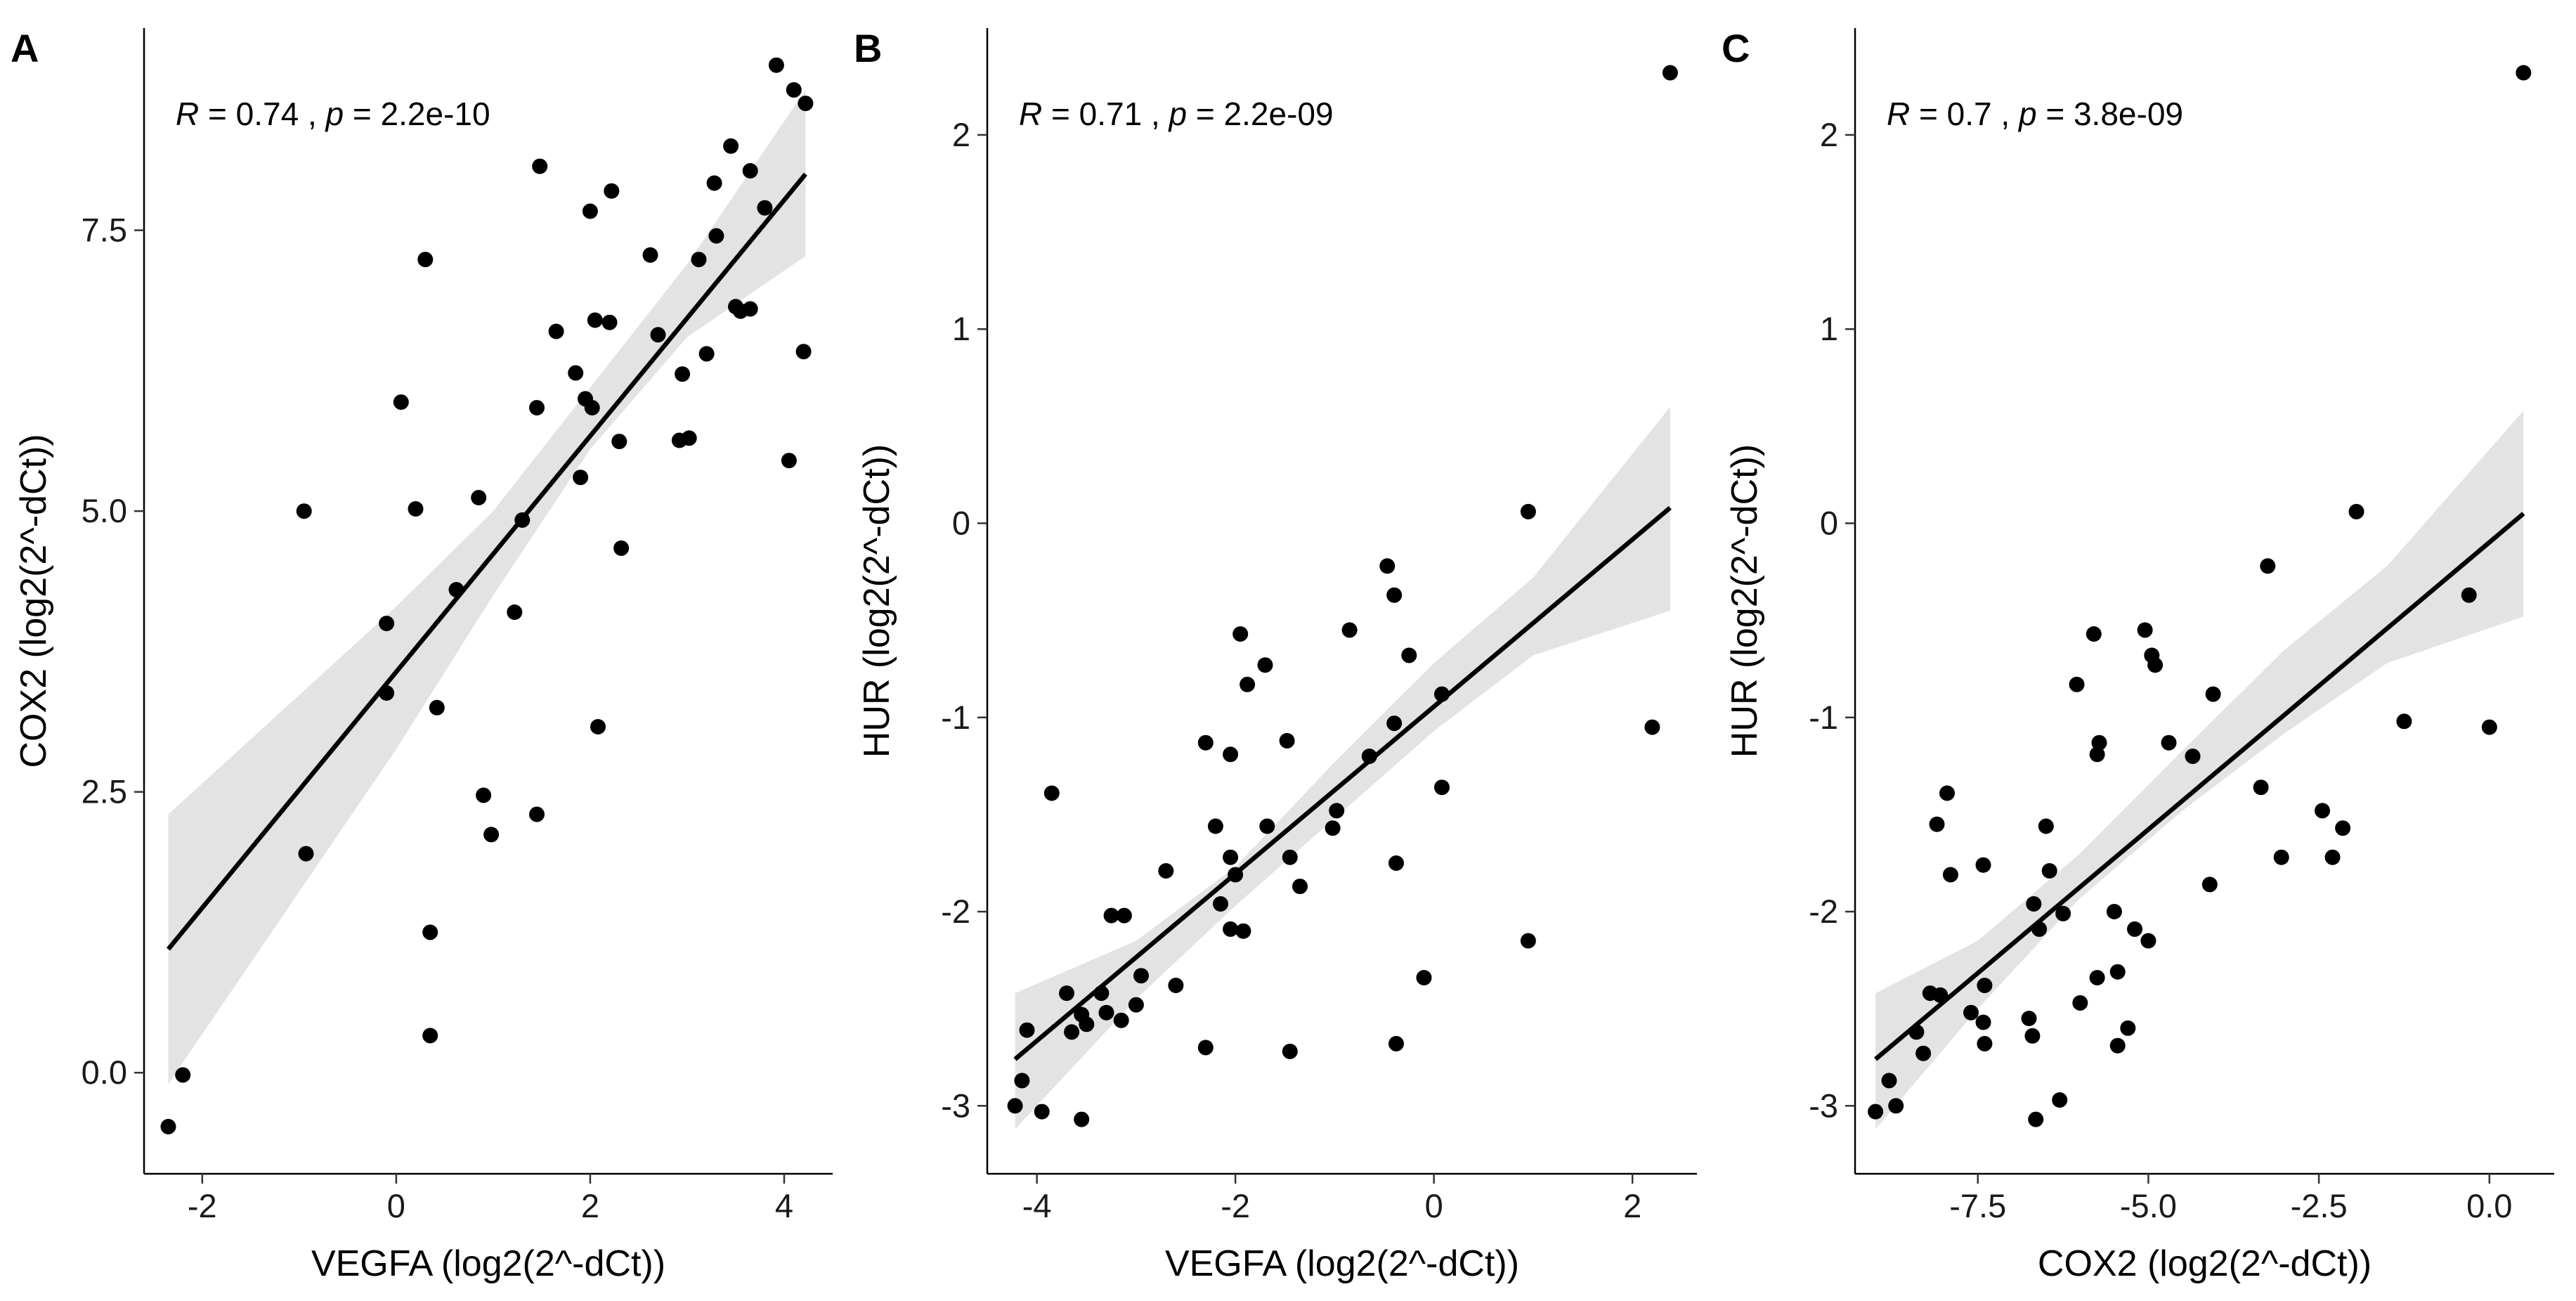  I want to click on x-tick-label-a-2: 2, so click(590, 1205).